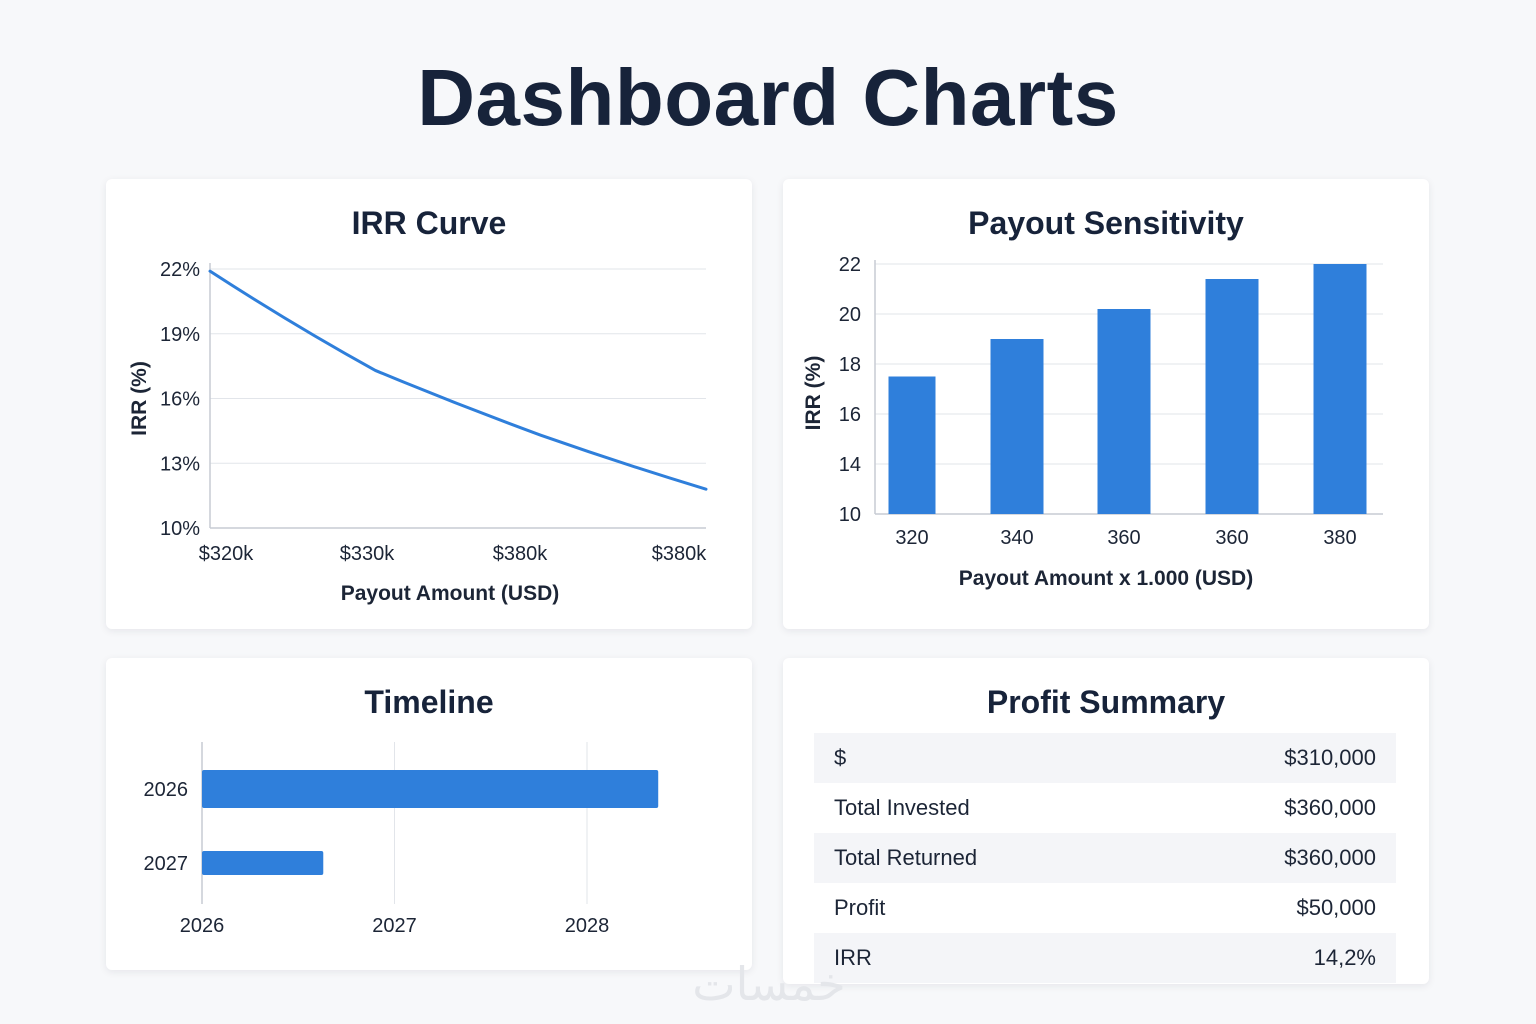 The image size is (1536, 1024). I want to click on row-value: $310,000, so click(1330, 757).